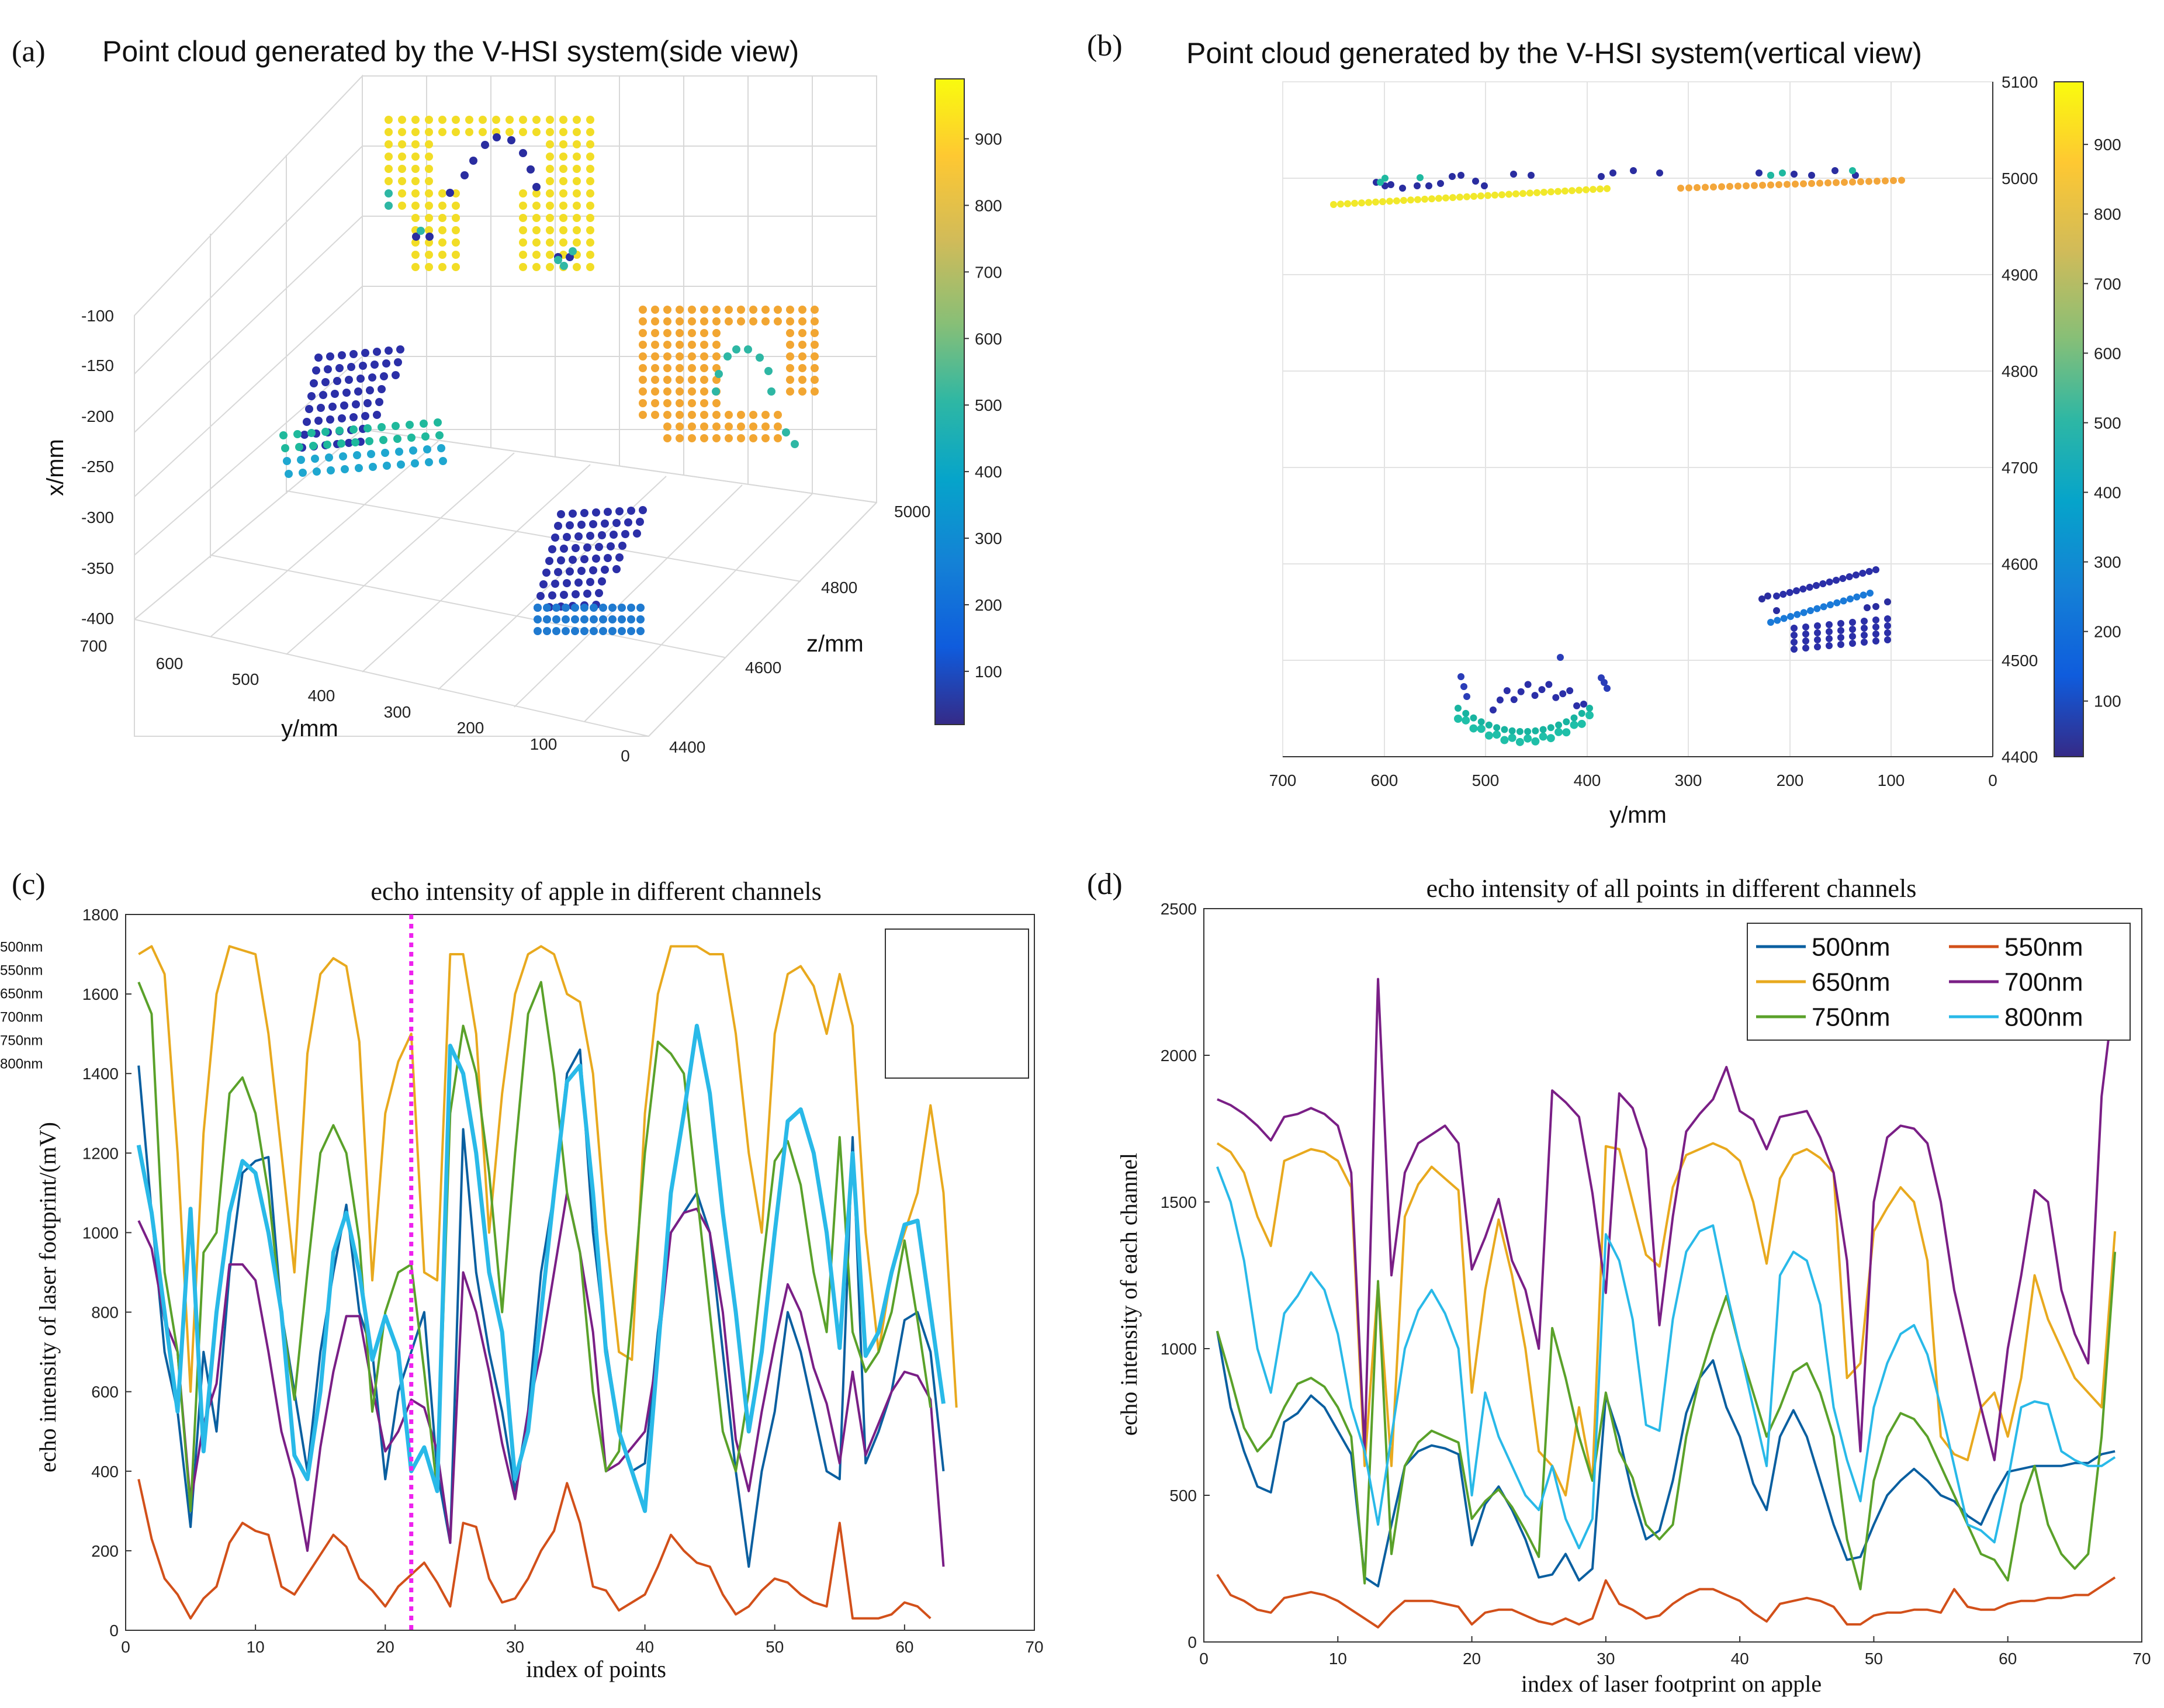 This screenshot has height=1708, width=2164. I want to click on panel-a-xaxis-ticks: 700 600 500 400 300 200 100 0, so click(355, 701).